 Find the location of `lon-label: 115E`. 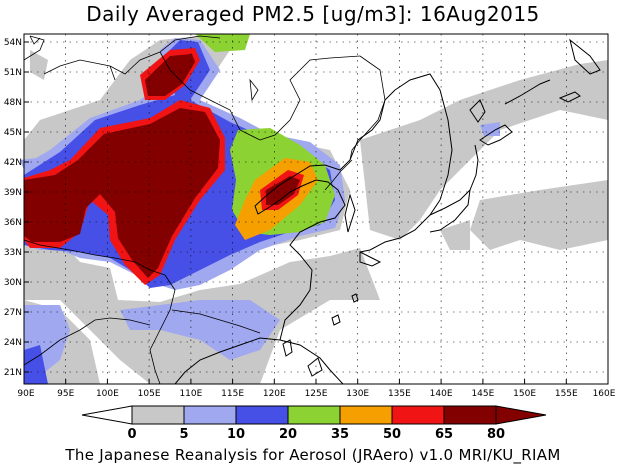

lon-label: 115E is located at coordinates (232, 394).